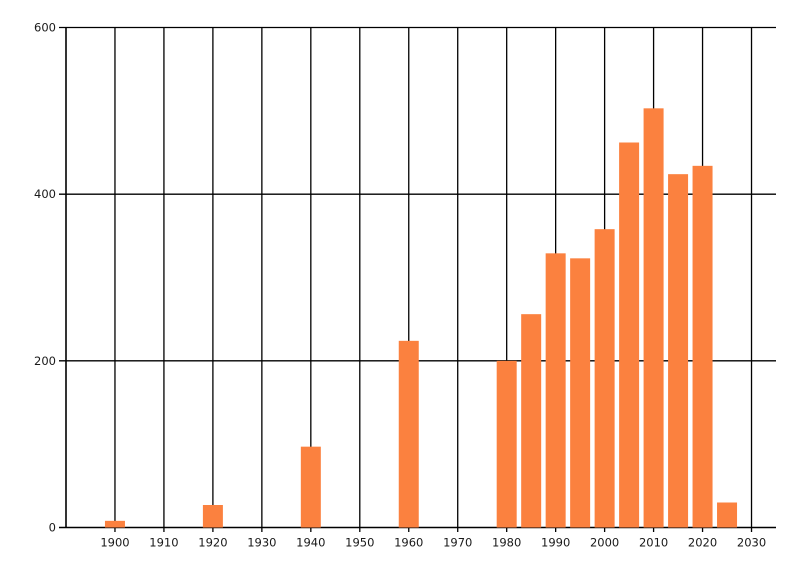  Describe the element at coordinates (580, 393) in the screenshot. I see `bar-1995` at that location.